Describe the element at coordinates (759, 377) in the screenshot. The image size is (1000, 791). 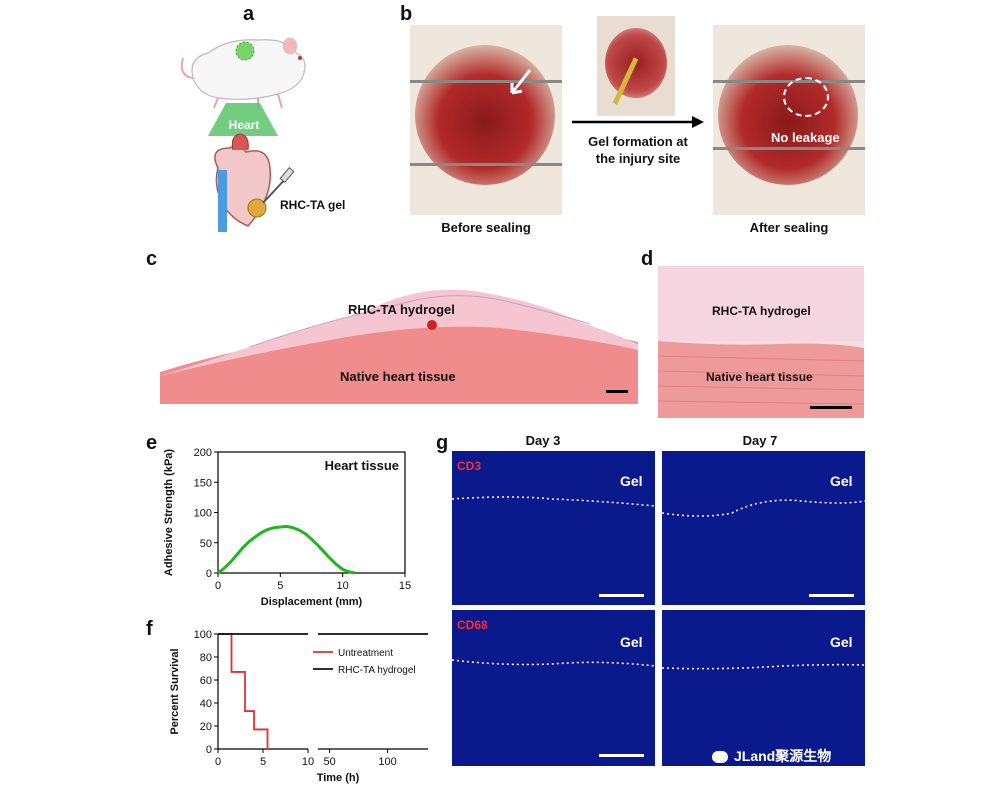
I see `tissue-label-d: Native heart tissue` at that location.